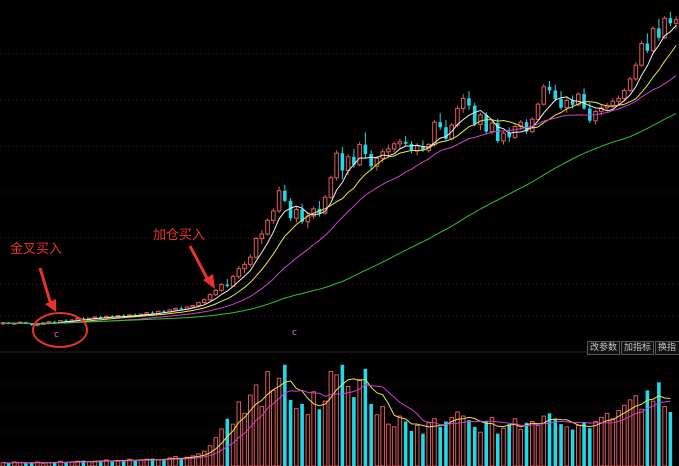 Image resolution: width=679 pixels, height=466 pixels. I want to click on change-params-button: 改参数, so click(604, 348).